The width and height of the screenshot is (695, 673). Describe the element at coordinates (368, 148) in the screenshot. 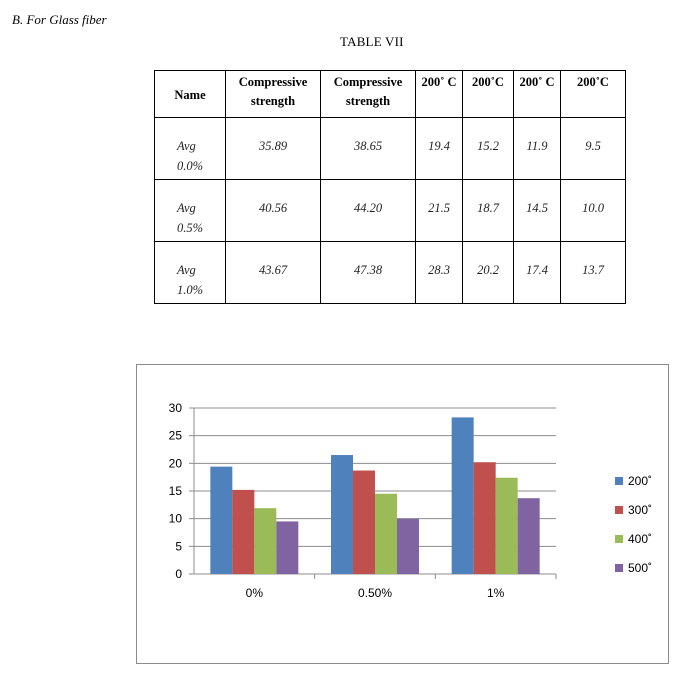

I see `table-cell: 38.65` at that location.